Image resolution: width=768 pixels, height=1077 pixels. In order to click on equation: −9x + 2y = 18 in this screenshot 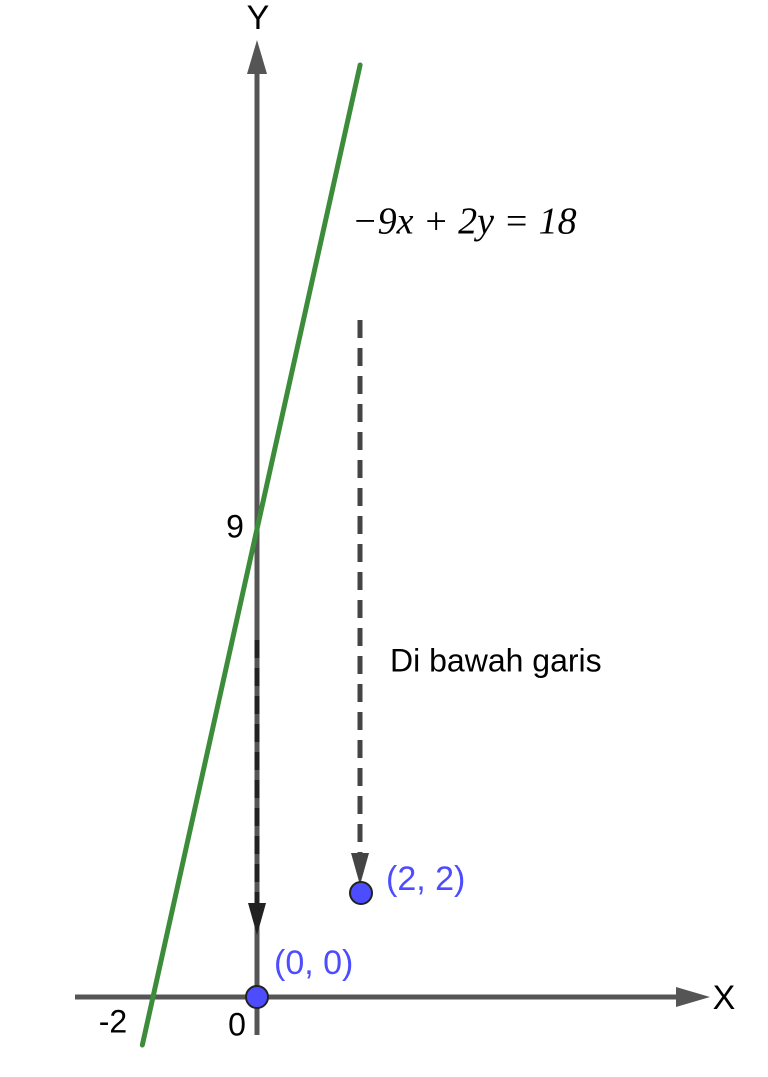, I will do `click(464, 222)`.